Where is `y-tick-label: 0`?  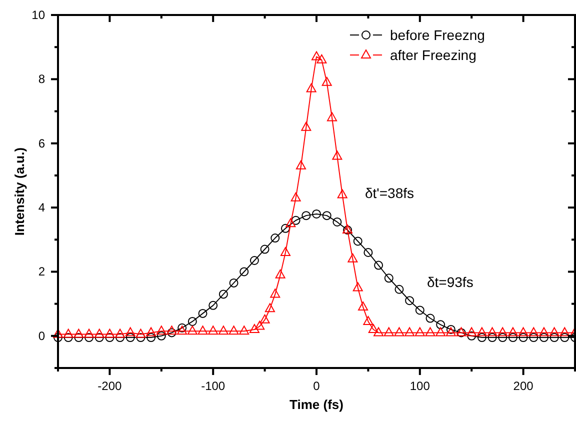 y-tick-label: 0 is located at coordinates (42, 335).